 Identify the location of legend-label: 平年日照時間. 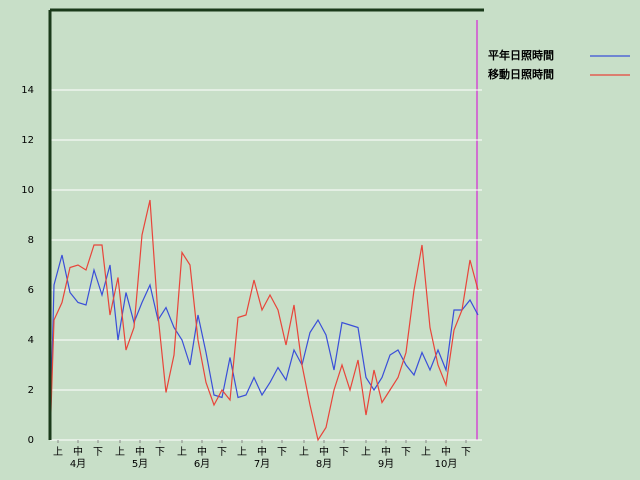
(521, 55).